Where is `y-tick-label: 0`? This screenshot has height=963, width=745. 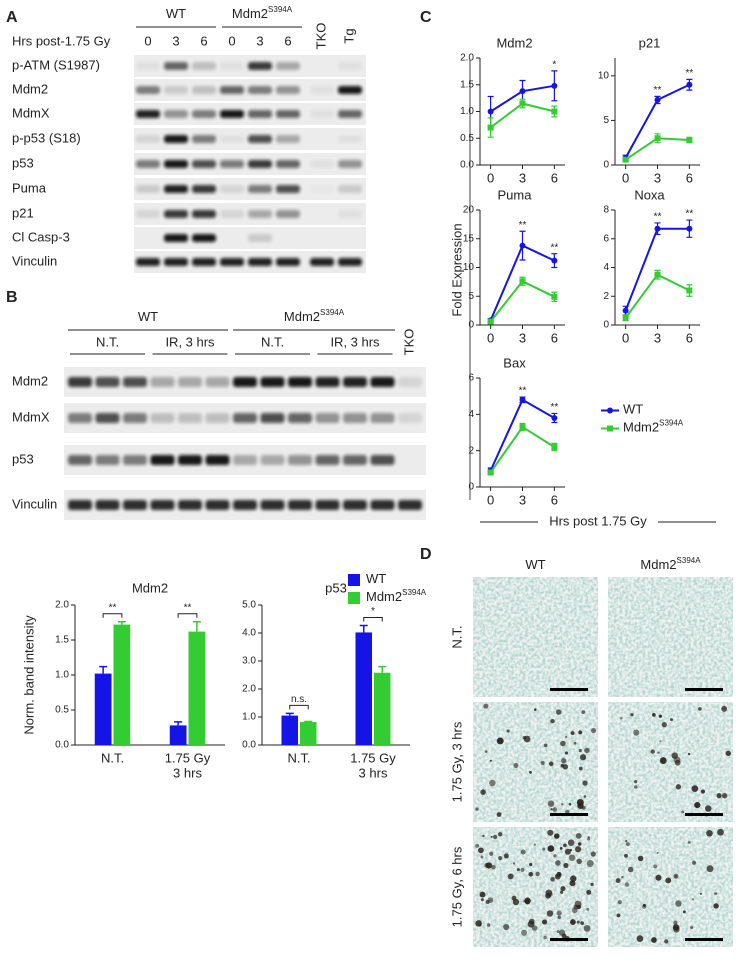 y-tick-label: 0 is located at coordinates (471, 487).